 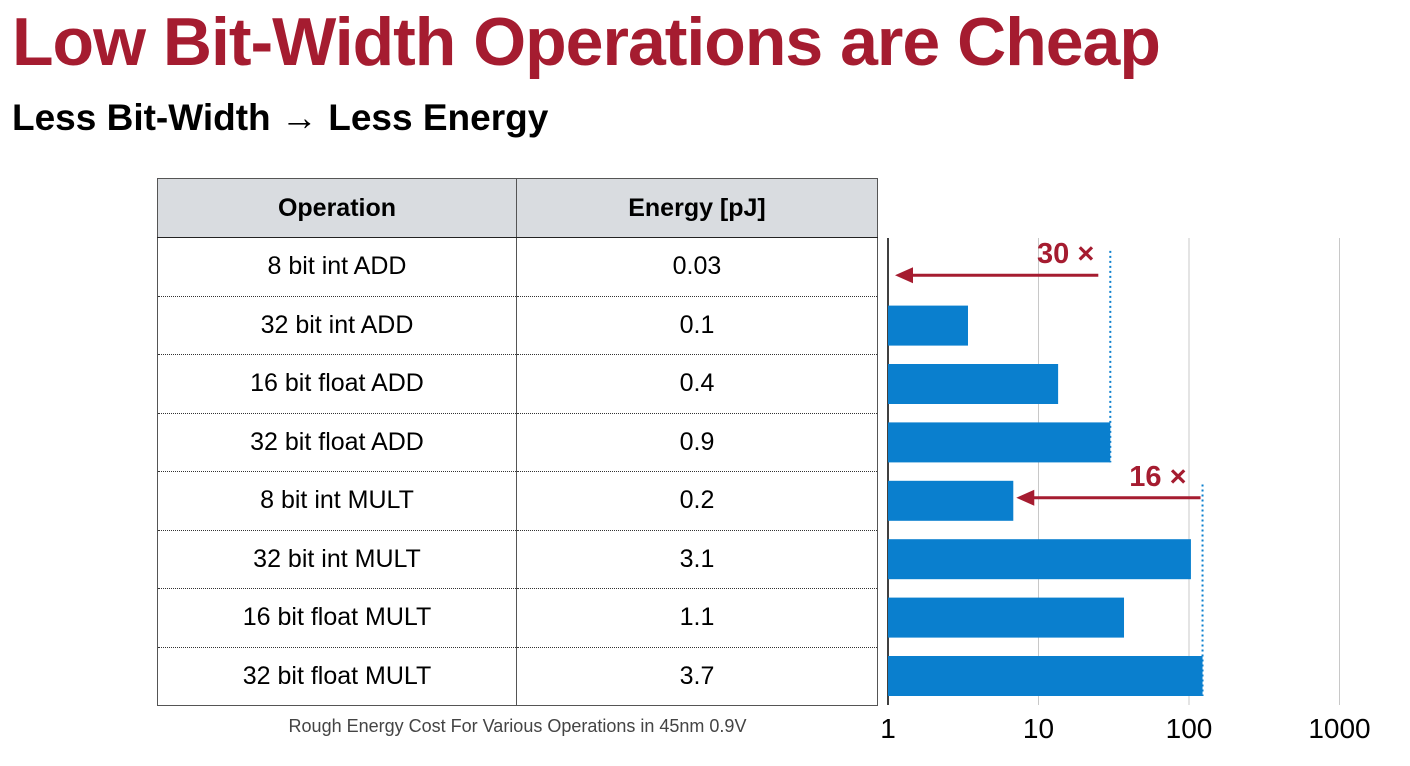 What do you see at coordinates (337, 676) in the screenshot?
I see `operation-cell: 32 bit float MULT` at bounding box center [337, 676].